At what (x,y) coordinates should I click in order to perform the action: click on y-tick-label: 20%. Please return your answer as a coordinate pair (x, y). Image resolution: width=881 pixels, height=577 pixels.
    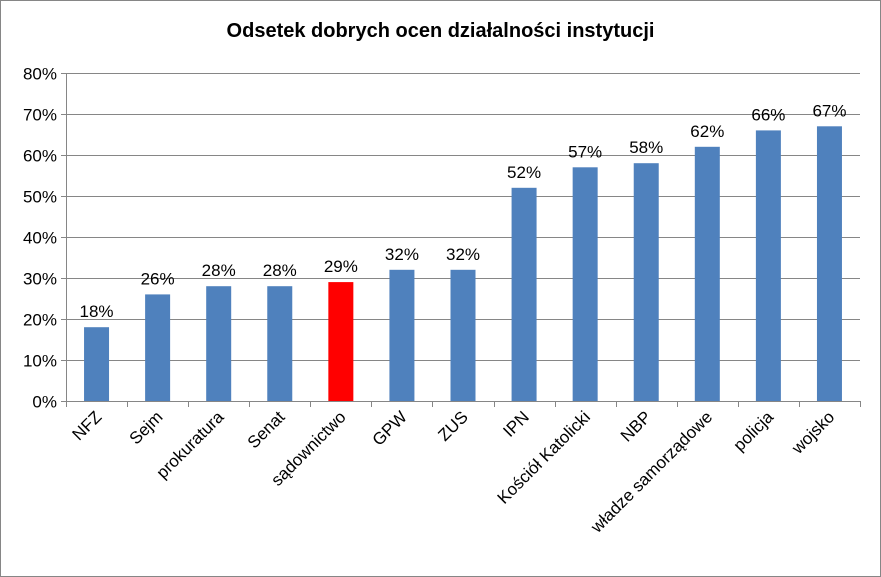
    Looking at the image, I should click on (40, 320).